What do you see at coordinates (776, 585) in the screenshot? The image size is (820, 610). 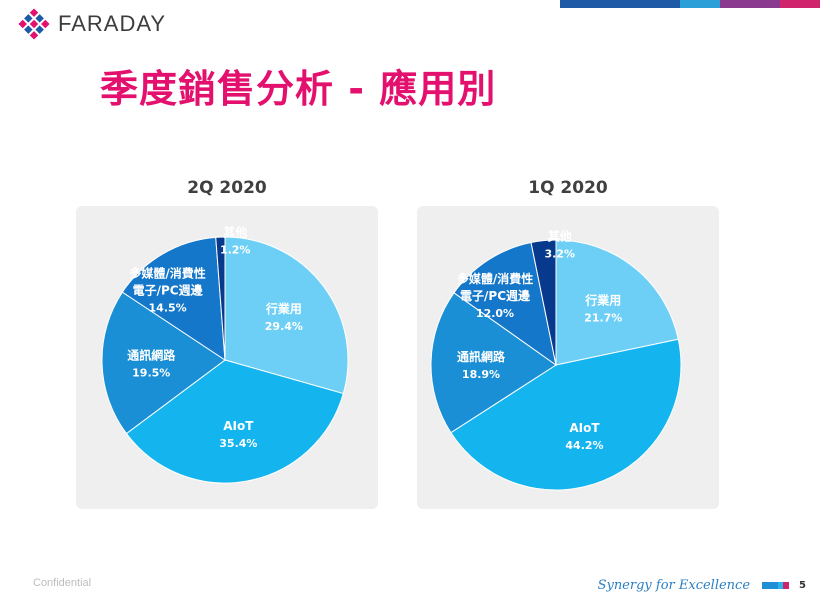 I see `page-accent-bar` at bounding box center [776, 585].